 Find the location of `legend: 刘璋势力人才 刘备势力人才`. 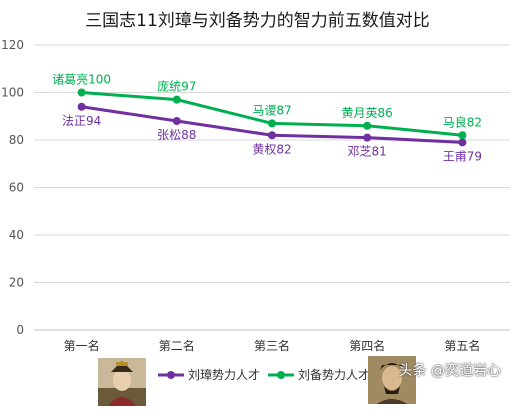

legend: 刘璋势力人才 刘备势力人才 is located at coordinates (264, 374).